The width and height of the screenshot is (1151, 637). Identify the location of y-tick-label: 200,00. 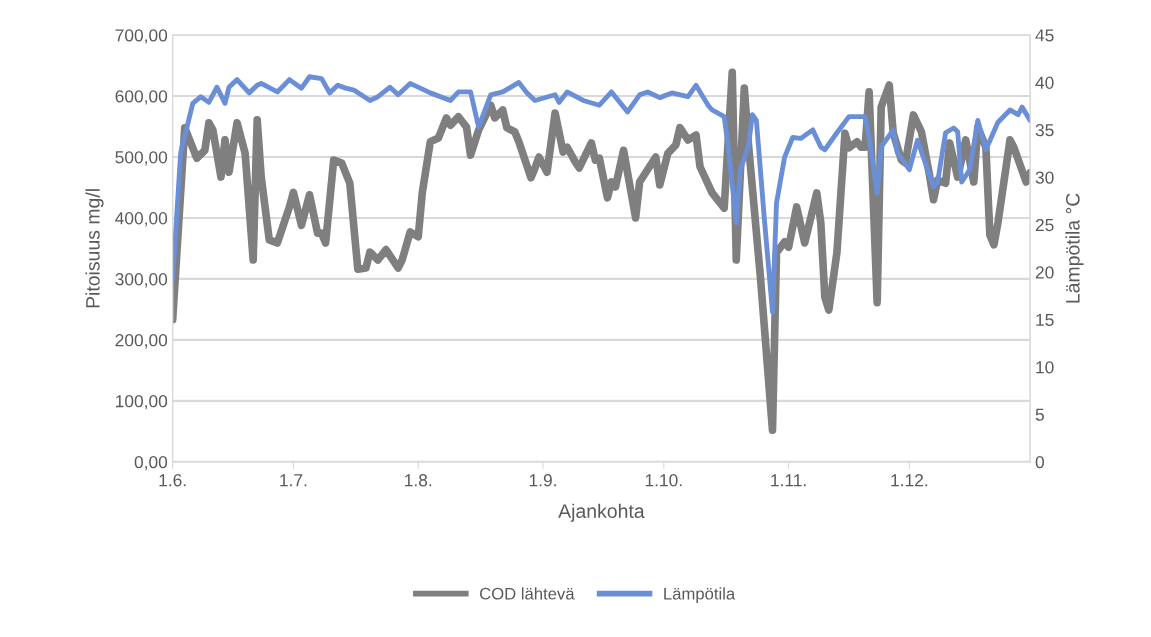
(141, 341).